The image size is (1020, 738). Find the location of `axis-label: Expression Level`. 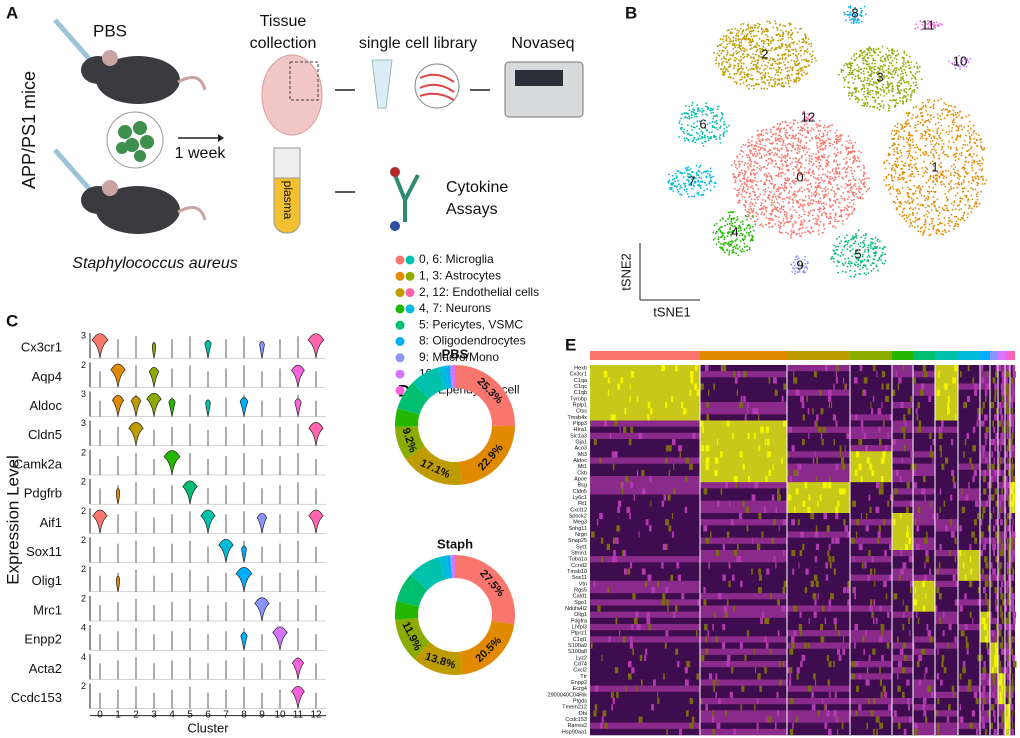

axis-label: Expression Level is located at coordinates (12, 519).